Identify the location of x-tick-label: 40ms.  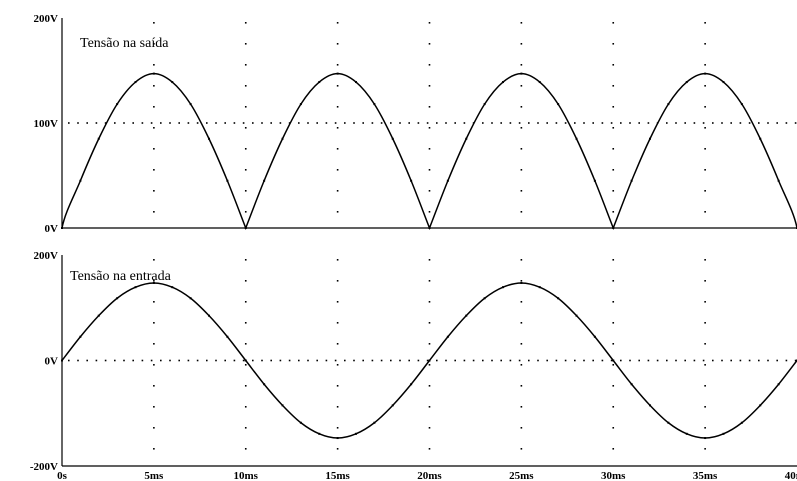
(791, 475).